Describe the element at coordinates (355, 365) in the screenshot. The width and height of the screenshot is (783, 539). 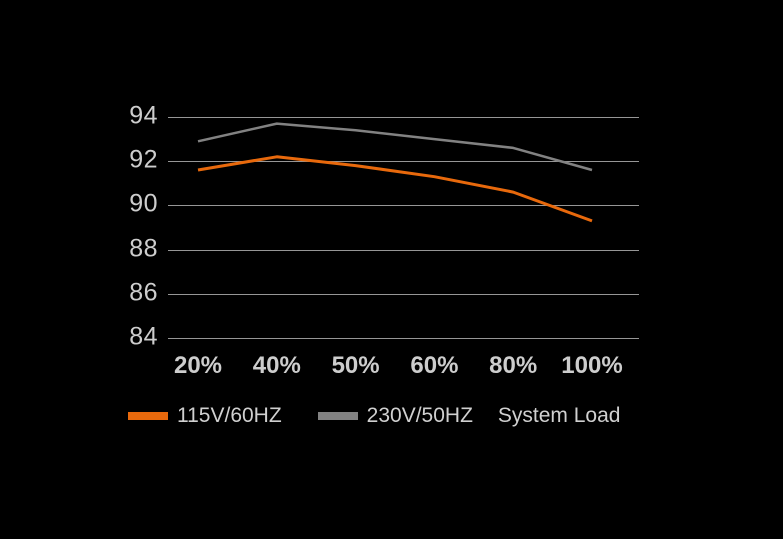
I see `x-tick-label: 50%` at that location.